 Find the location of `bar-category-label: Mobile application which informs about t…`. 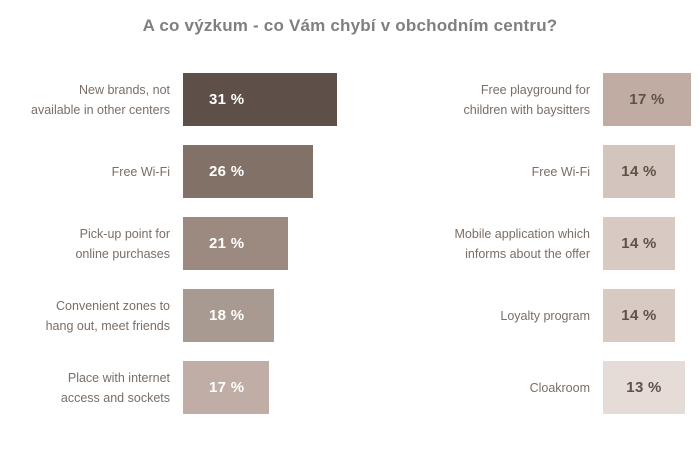

bar-category-label: Mobile application which informs about t… is located at coordinates (522, 243).